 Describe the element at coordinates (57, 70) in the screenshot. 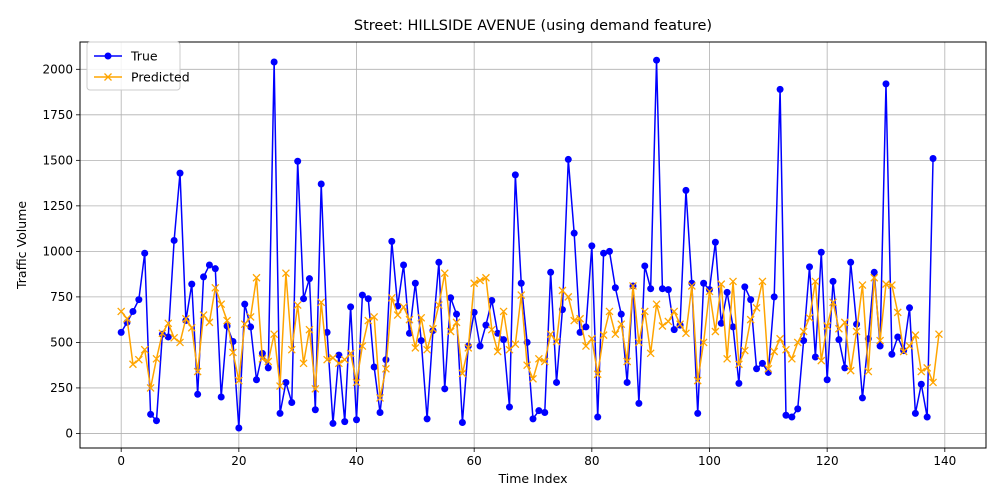

I see `y-tick-label: 2000` at that location.